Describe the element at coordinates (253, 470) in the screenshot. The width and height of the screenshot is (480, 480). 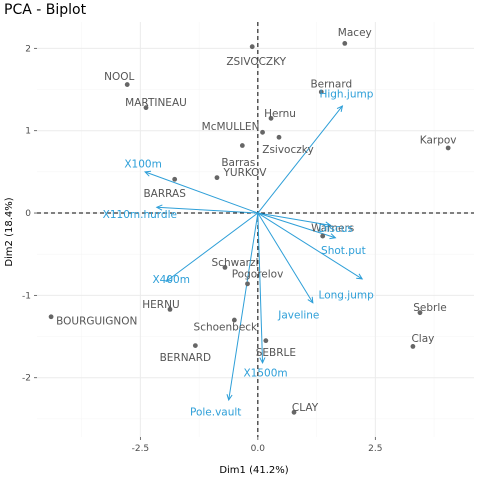
I see `x-axis-title: Dim1 (41.2%)` at that location.